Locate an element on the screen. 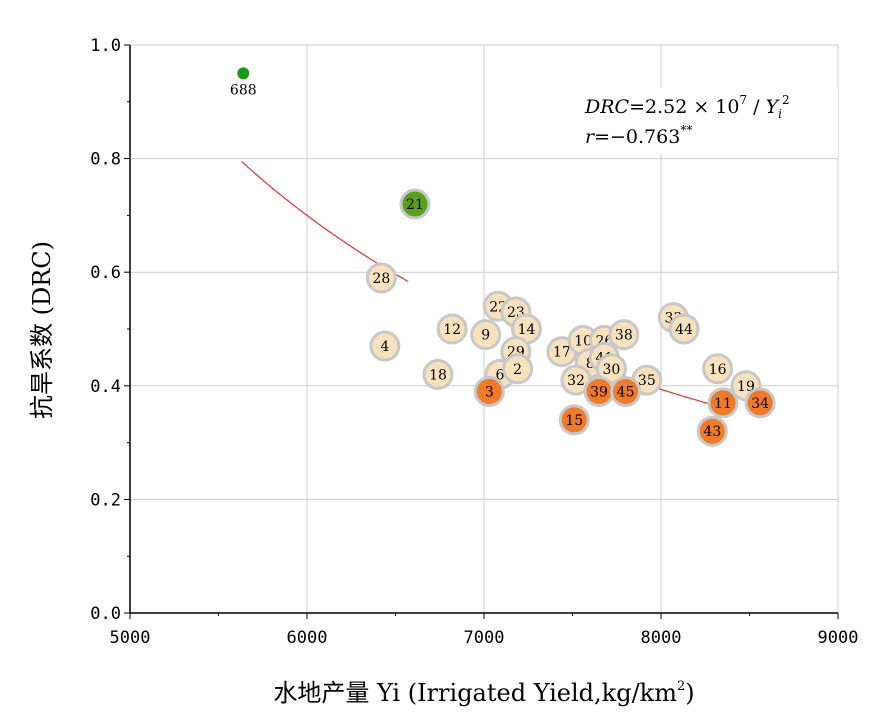  x-tick-label: 5000 is located at coordinates (130, 638).